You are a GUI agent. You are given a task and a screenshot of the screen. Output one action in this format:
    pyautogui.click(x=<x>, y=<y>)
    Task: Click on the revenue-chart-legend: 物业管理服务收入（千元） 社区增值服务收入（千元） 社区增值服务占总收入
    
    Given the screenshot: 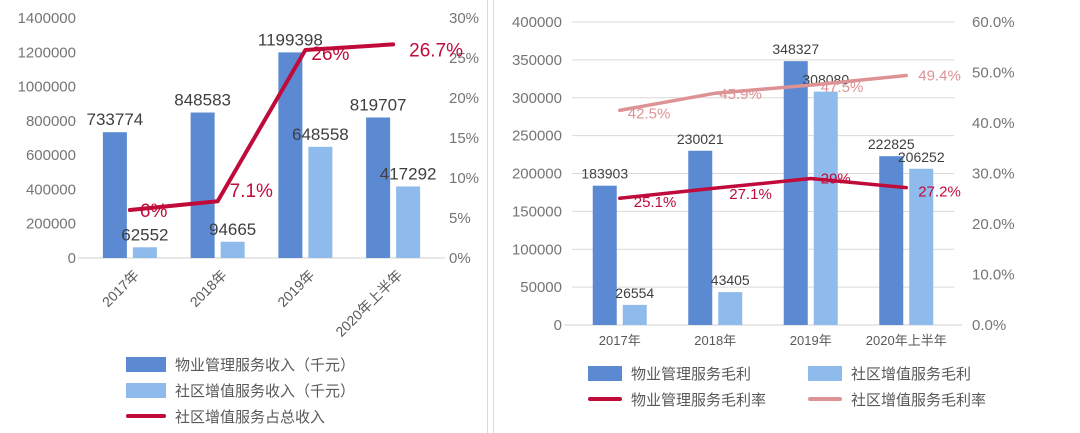 What is the action you would take?
    pyautogui.click(x=306, y=390)
    